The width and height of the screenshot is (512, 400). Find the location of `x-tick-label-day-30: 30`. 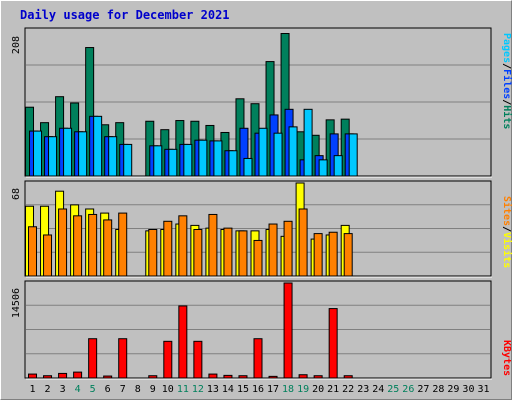

x-tick-label-day-30: 30 is located at coordinates (468, 389).